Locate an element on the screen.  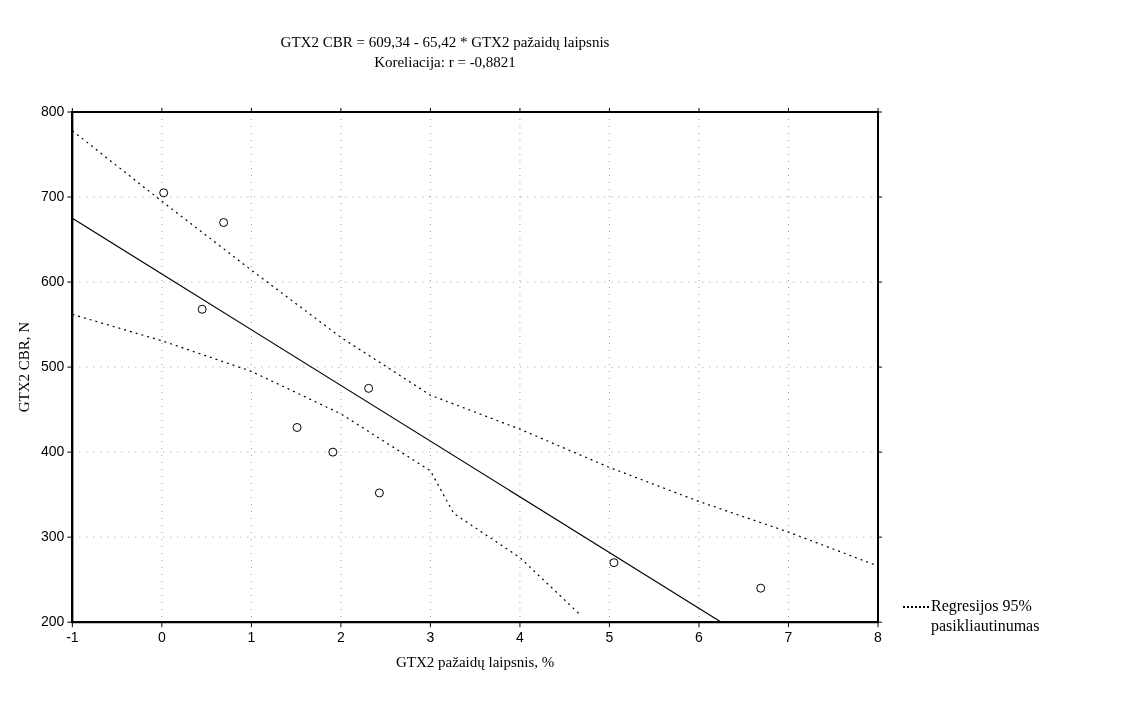
y-tick-label: 800 is located at coordinates (53, 110).